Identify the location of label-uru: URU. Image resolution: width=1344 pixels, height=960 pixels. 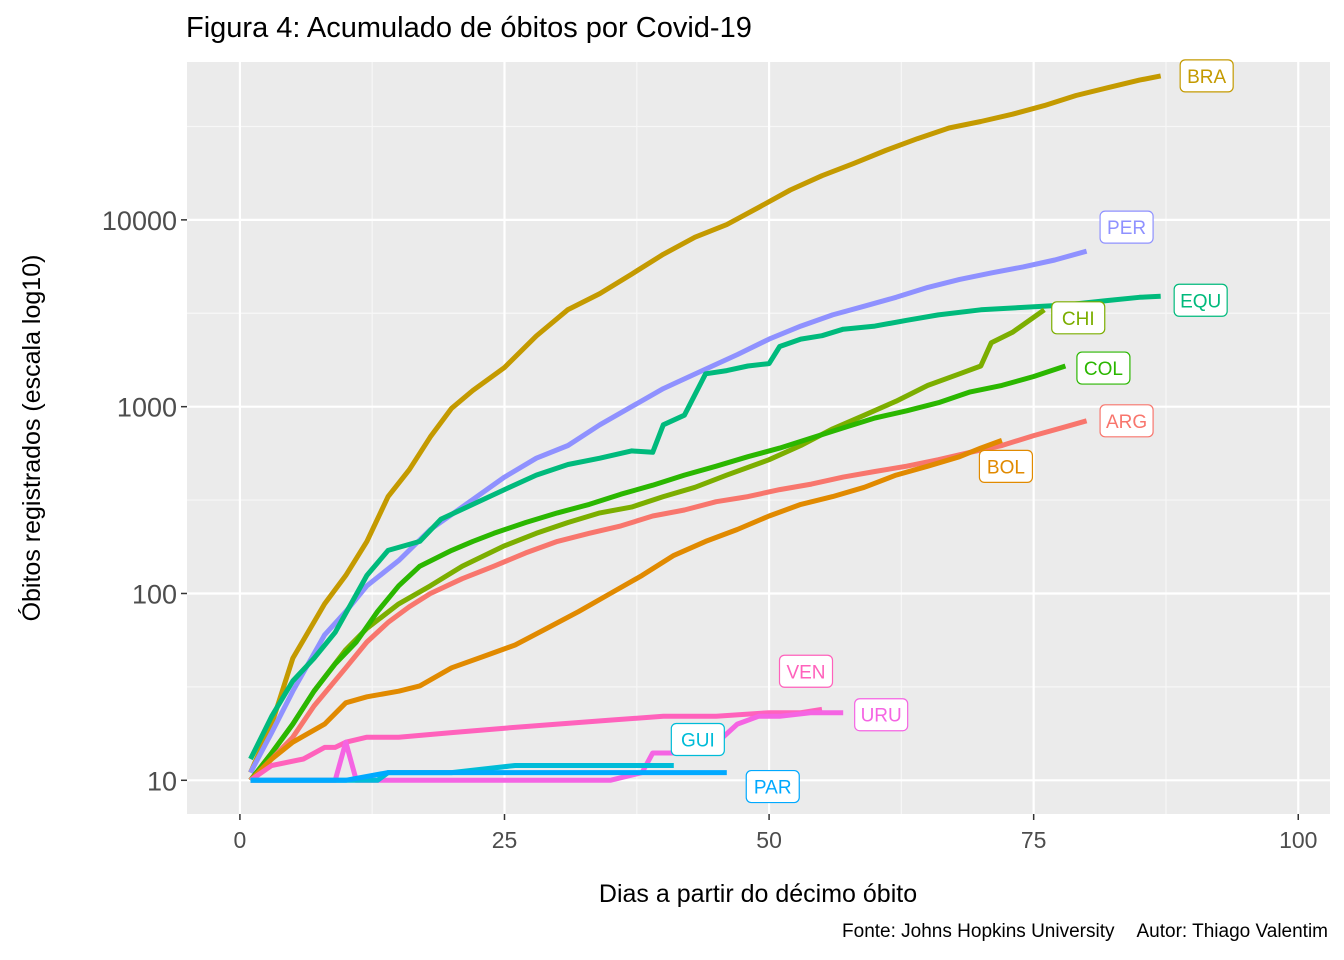
(881, 716).